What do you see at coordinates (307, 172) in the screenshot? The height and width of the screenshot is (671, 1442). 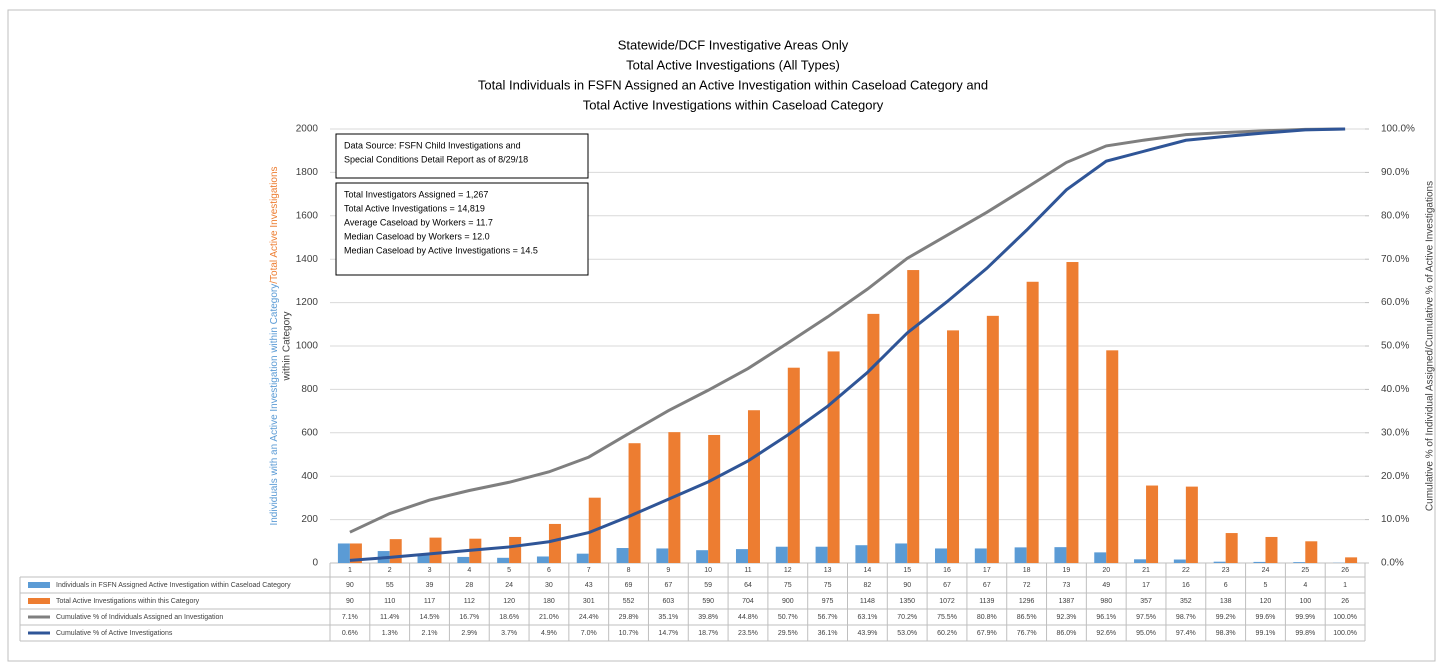 I see `y-tick-label: 1800` at bounding box center [307, 172].